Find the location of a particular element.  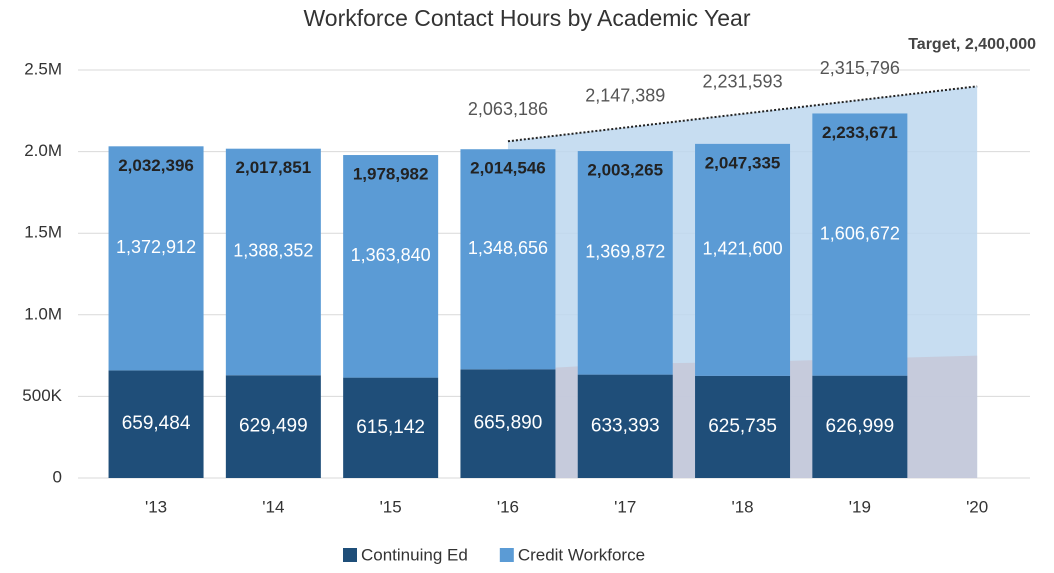

total-label: 2,047,335 is located at coordinates (743, 162).